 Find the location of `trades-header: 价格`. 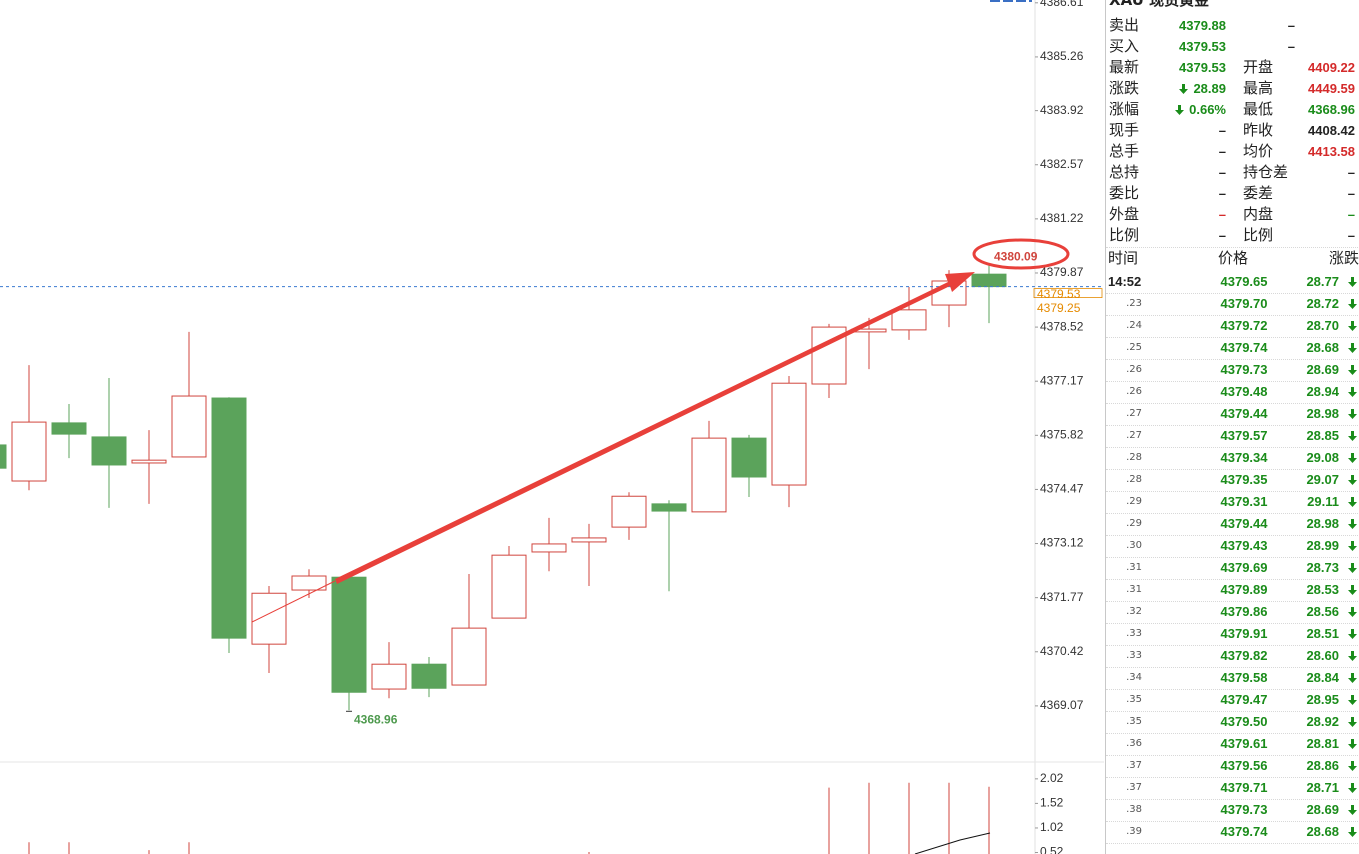

trades-header: 价格 is located at coordinates (1233, 258).